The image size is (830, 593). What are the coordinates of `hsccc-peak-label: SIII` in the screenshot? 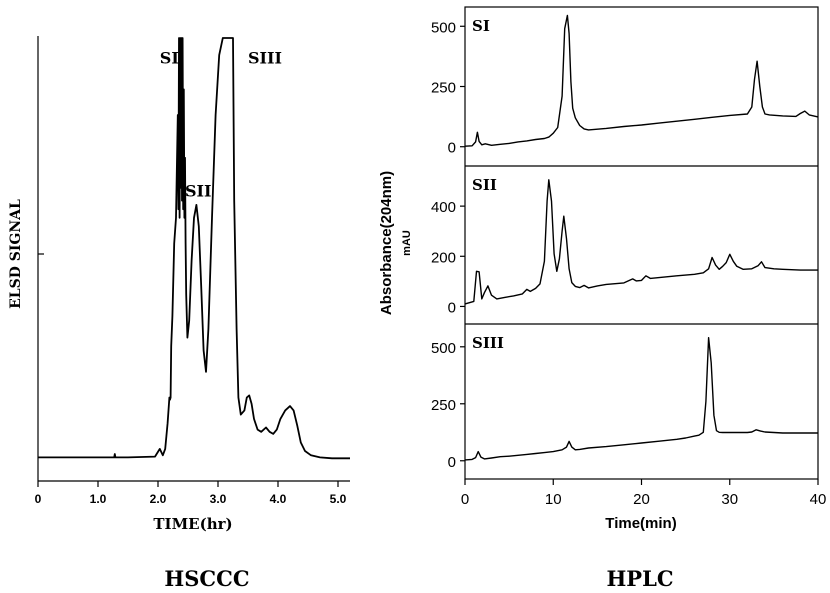 It's located at (265, 58).